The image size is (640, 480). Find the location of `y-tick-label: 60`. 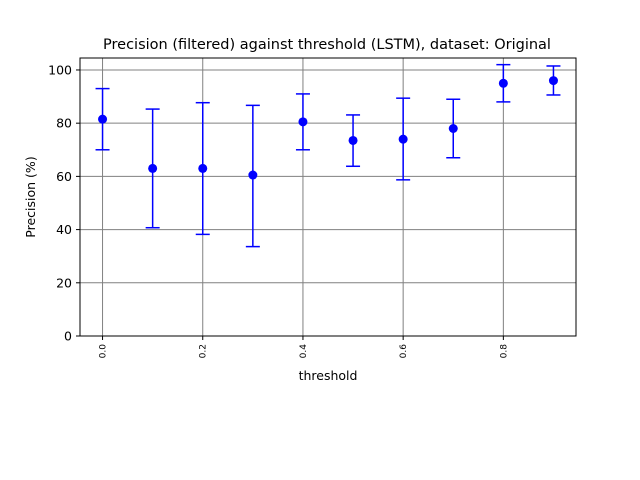

y-tick-label: 60 is located at coordinates (64, 176).